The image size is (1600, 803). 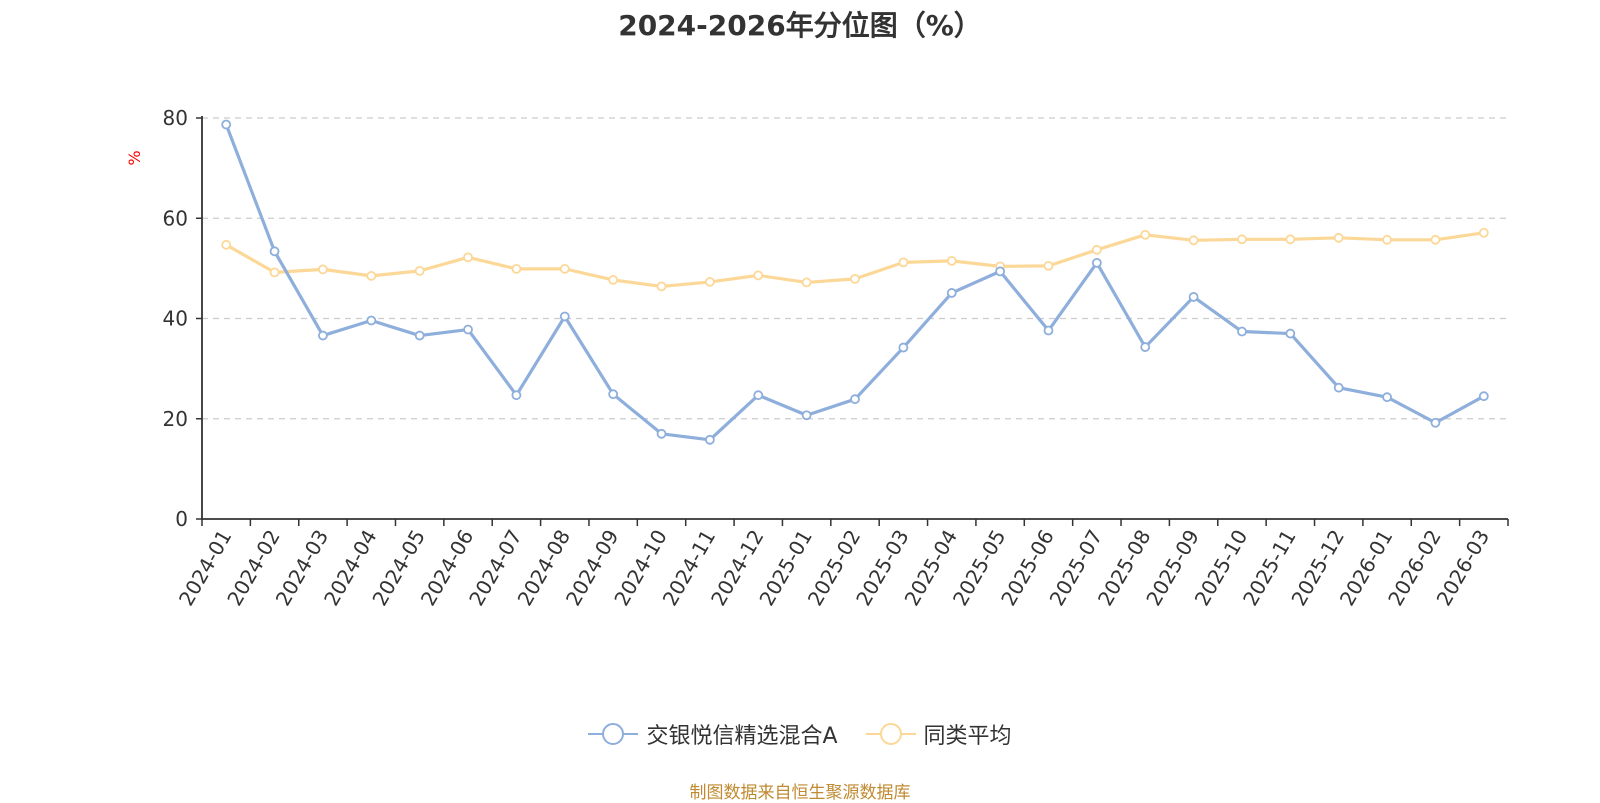 What do you see at coordinates (175, 118) in the screenshot?
I see `y-tick-label: 80` at bounding box center [175, 118].